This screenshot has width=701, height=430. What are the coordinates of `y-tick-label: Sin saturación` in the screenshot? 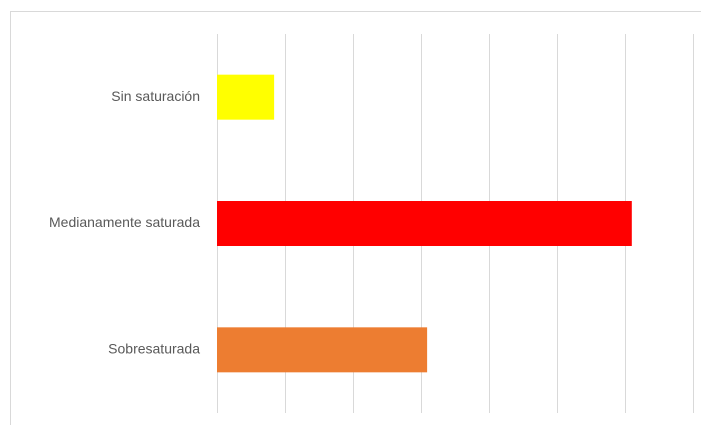 It's located at (155, 96).